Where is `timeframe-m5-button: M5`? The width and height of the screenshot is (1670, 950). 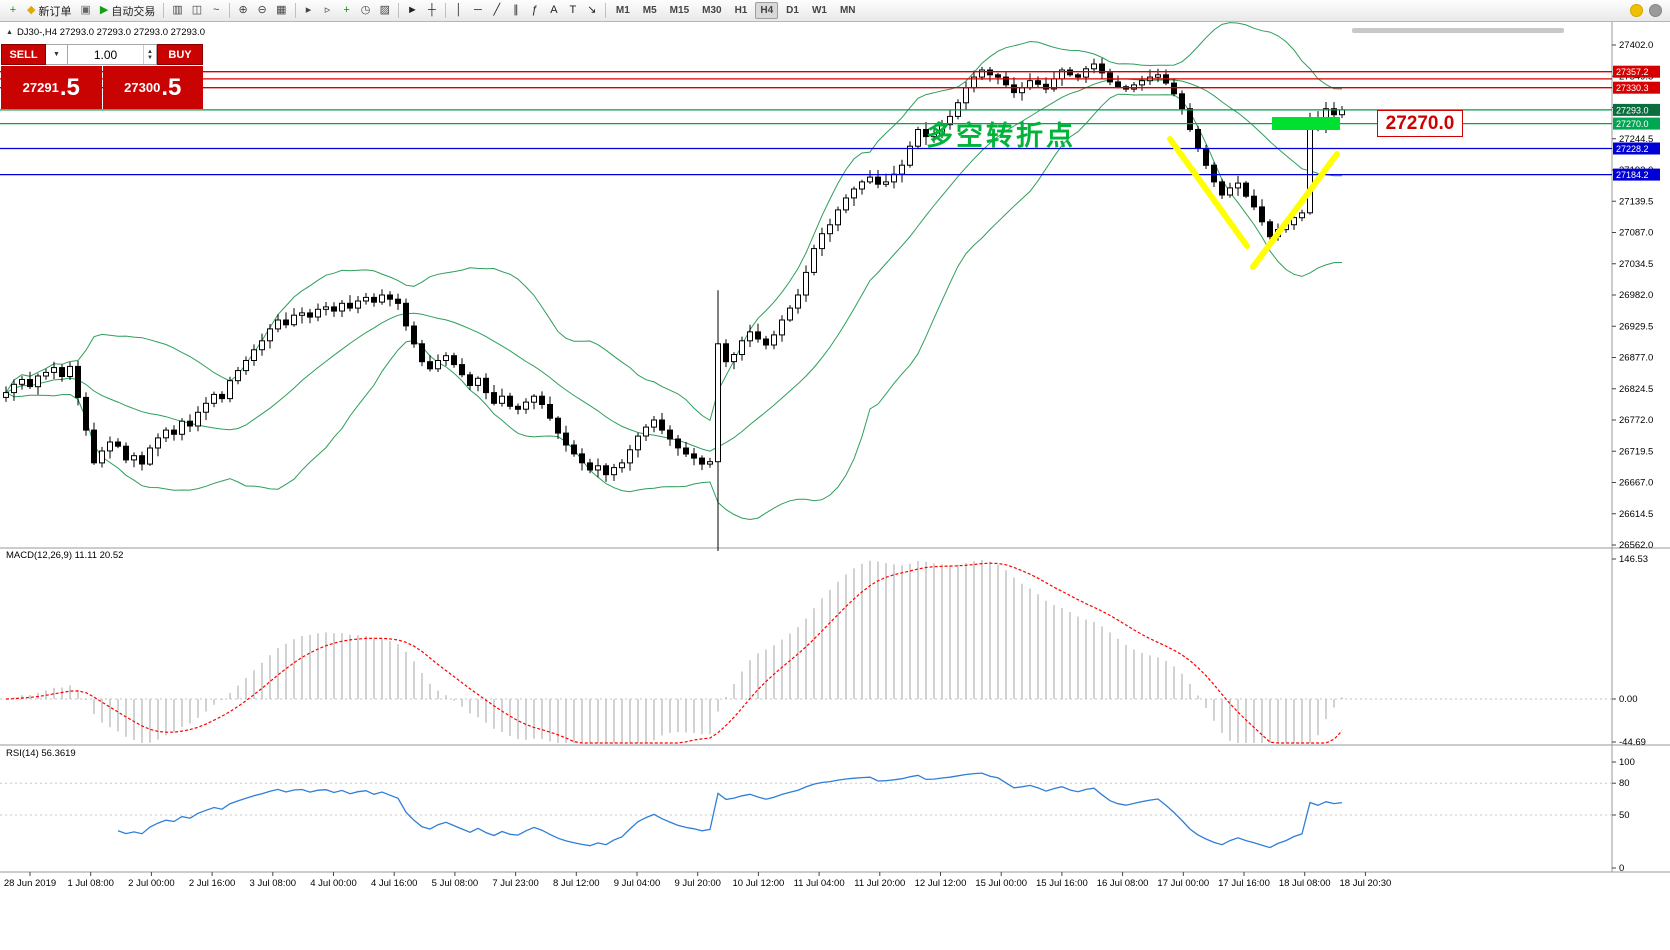
timeframe-m5-button: M5 is located at coordinates (650, 10).